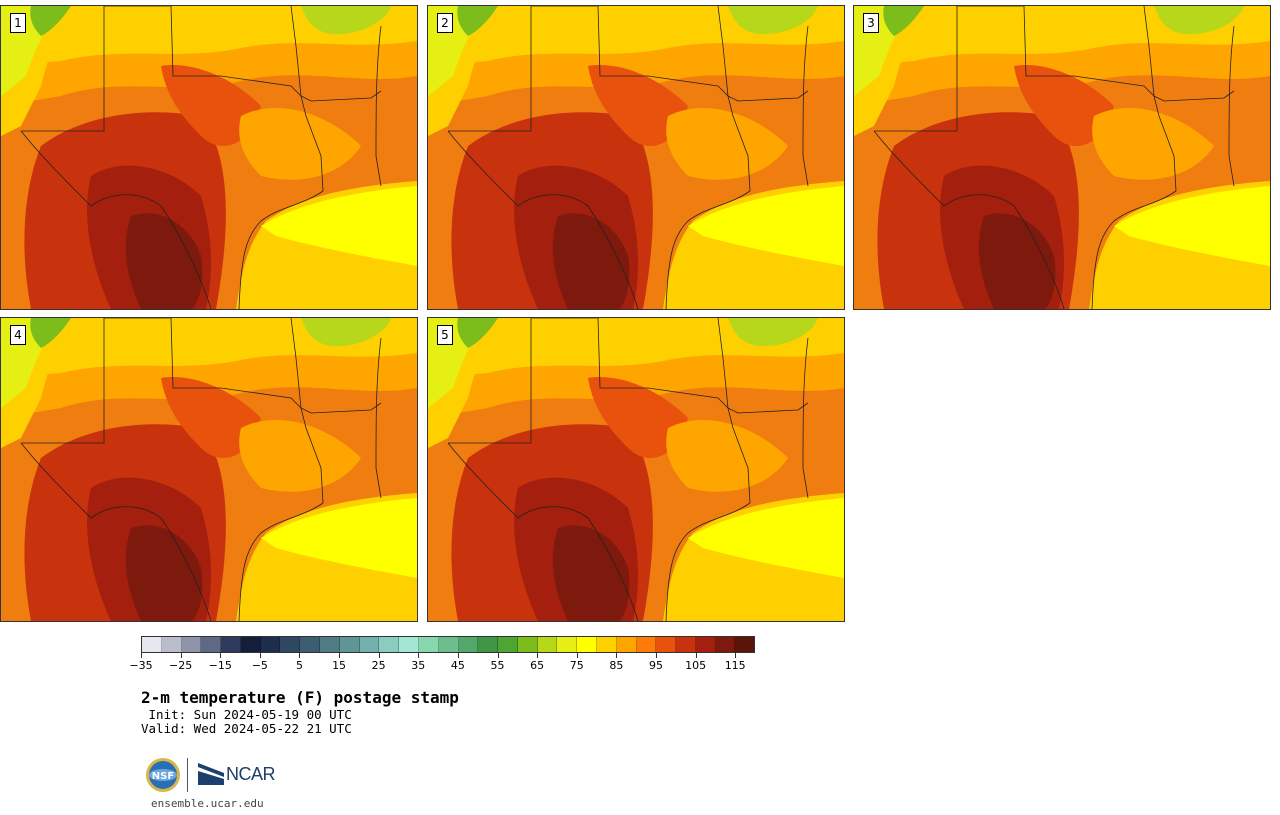 The height and width of the screenshot is (815, 1280). What do you see at coordinates (187, 775) in the screenshot?
I see `logo-divider` at bounding box center [187, 775].